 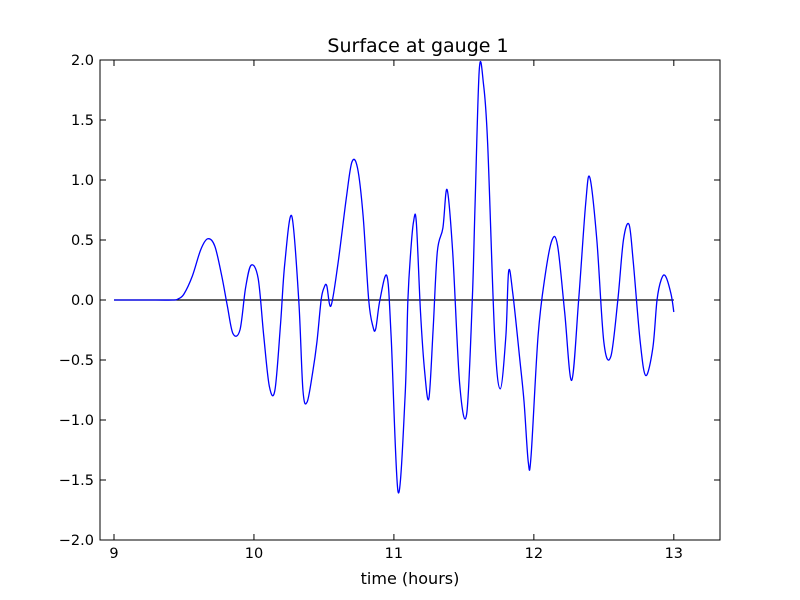 What do you see at coordinates (76, 421) in the screenshot?
I see `y-tick-label: −1.0` at bounding box center [76, 421].